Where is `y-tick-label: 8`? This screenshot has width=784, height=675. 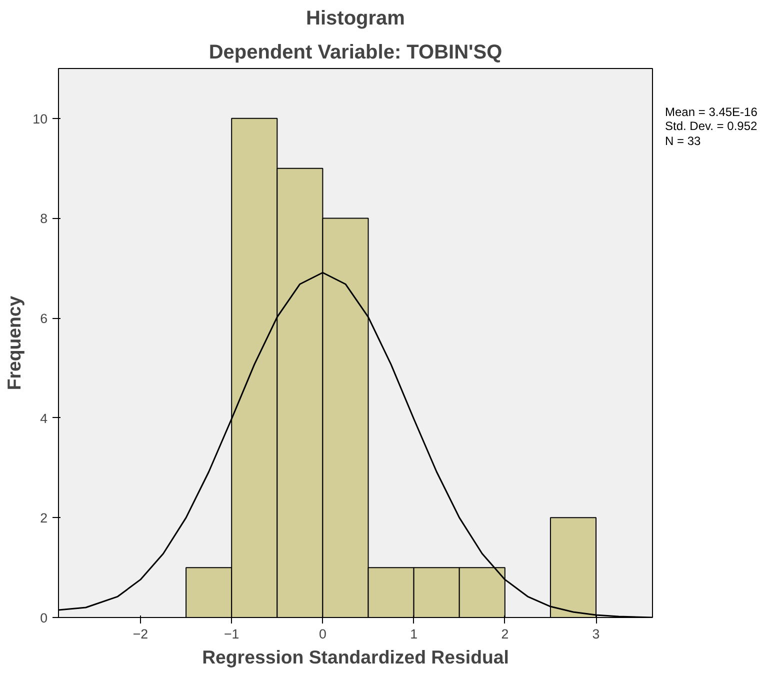 y-tick-label: 8 is located at coordinates (44, 218).